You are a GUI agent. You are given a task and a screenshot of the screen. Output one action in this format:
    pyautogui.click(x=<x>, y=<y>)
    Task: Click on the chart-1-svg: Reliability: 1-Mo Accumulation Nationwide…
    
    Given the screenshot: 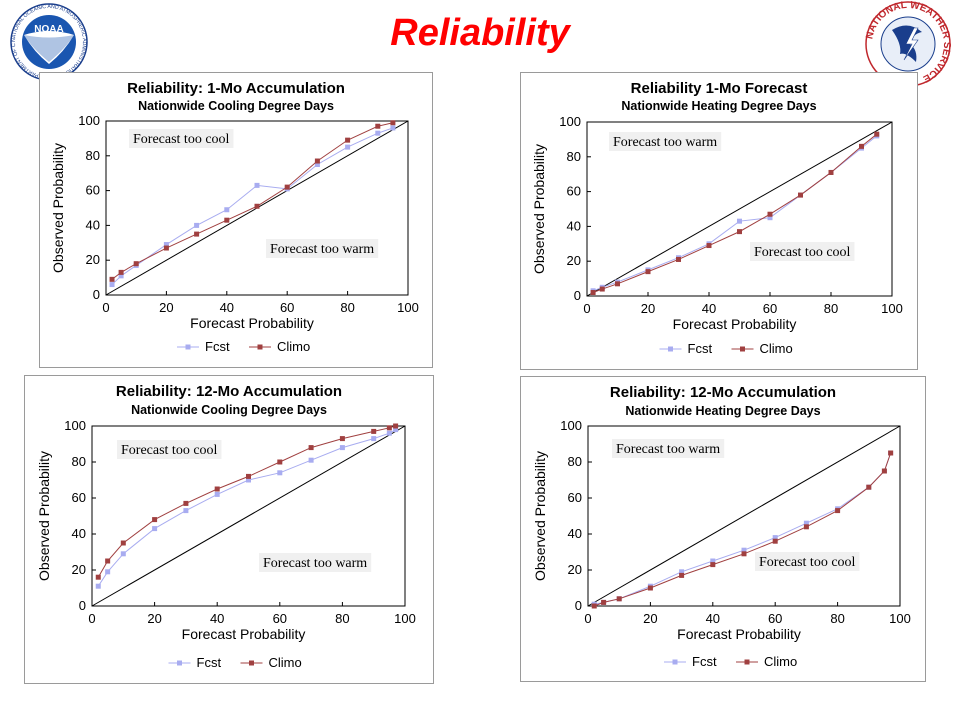 What is the action you would take?
    pyautogui.click(x=234, y=217)
    